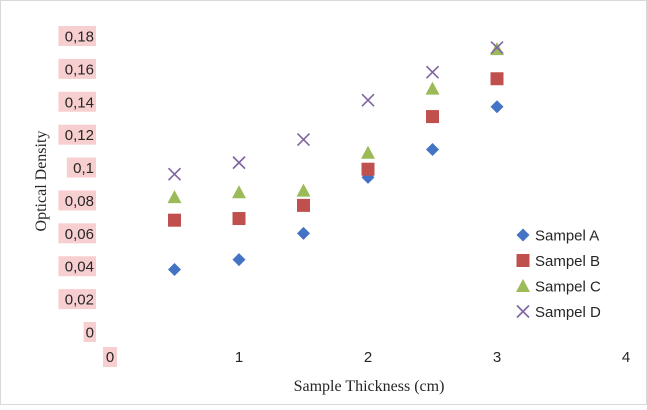  I want to click on y-tick-label: 0,08, so click(79, 201).